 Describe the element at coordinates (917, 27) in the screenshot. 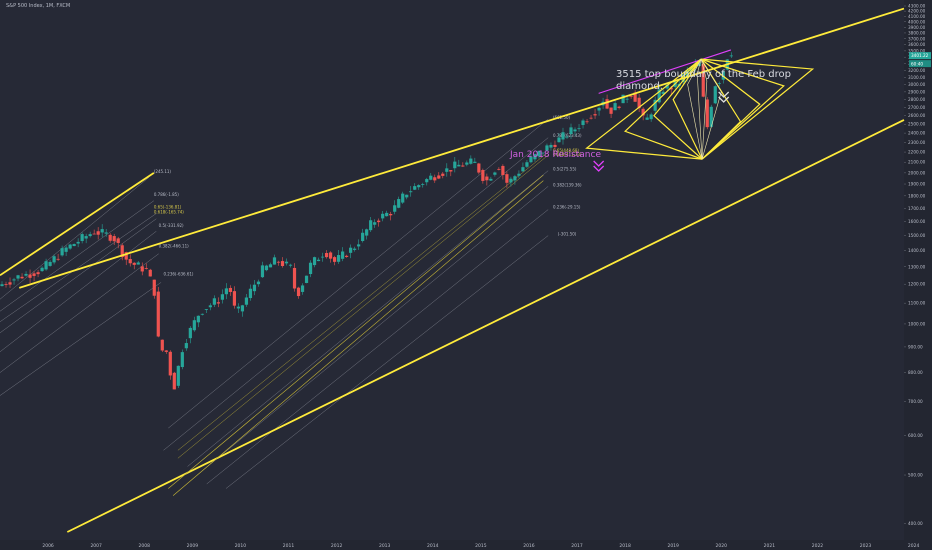

I see `y-tick-label: 3900.00` at that location.